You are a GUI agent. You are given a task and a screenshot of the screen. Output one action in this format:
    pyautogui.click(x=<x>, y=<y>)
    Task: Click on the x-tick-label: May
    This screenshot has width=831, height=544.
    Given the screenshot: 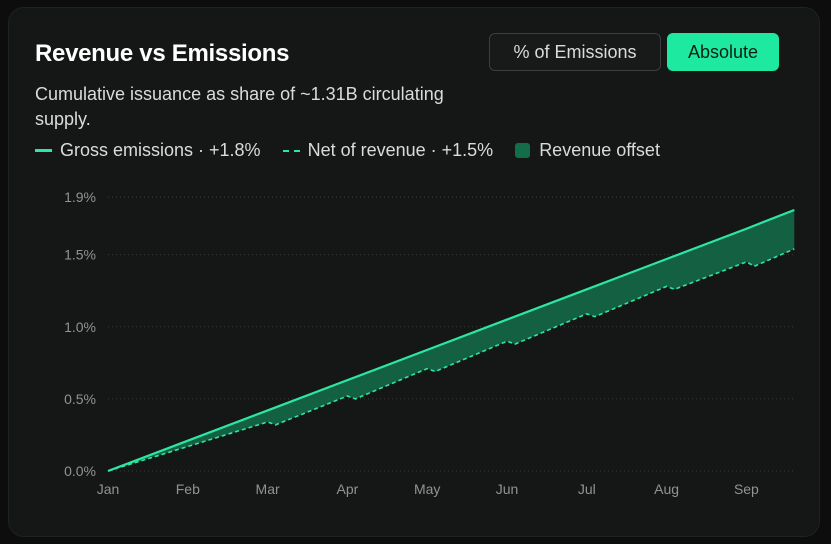 What is the action you would take?
    pyautogui.click(x=427, y=489)
    